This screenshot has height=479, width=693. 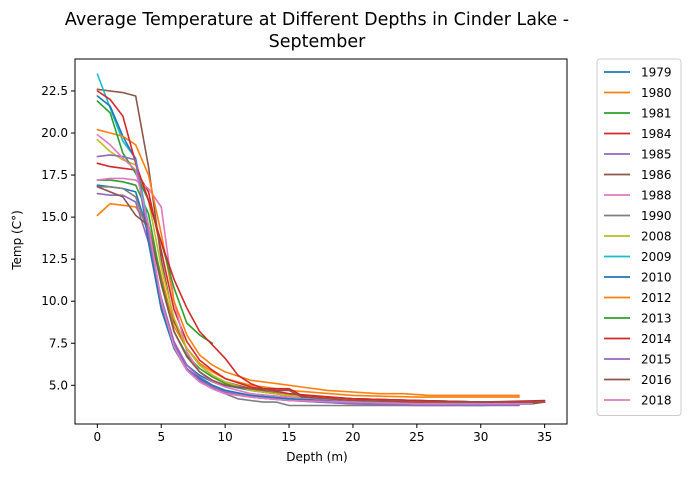 What do you see at coordinates (656, 298) in the screenshot?
I see `legend-label-2012: 2012` at bounding box center [656, 298].